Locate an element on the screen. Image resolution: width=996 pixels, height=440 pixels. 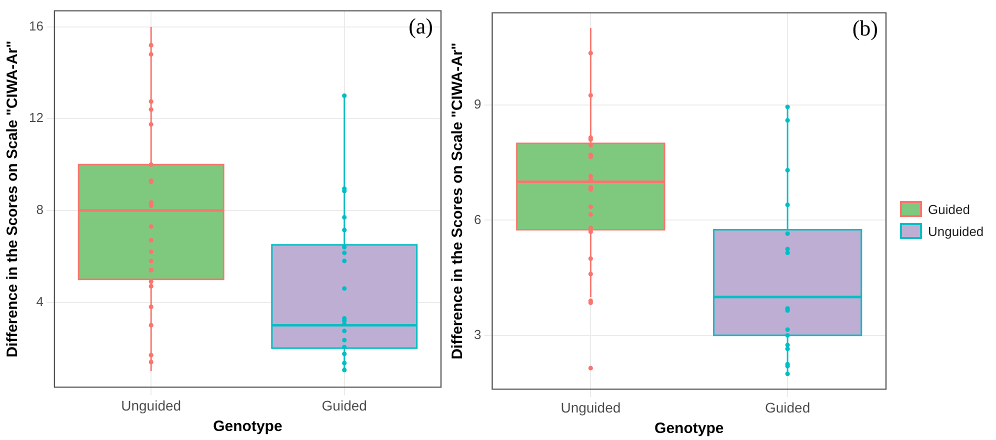
y-tick-label: 4 is located at coordinates (40, 301).